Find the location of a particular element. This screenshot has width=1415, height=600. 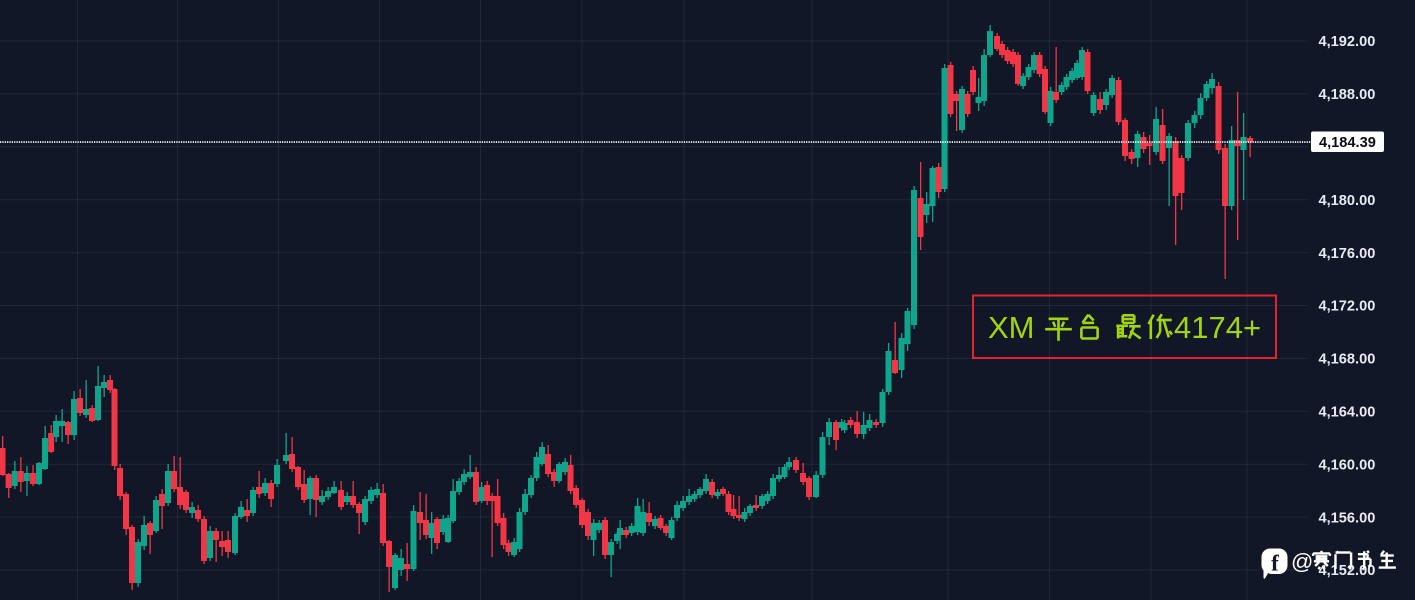

svg-text: 4,156.00 is located at coordinates (1347, 518).